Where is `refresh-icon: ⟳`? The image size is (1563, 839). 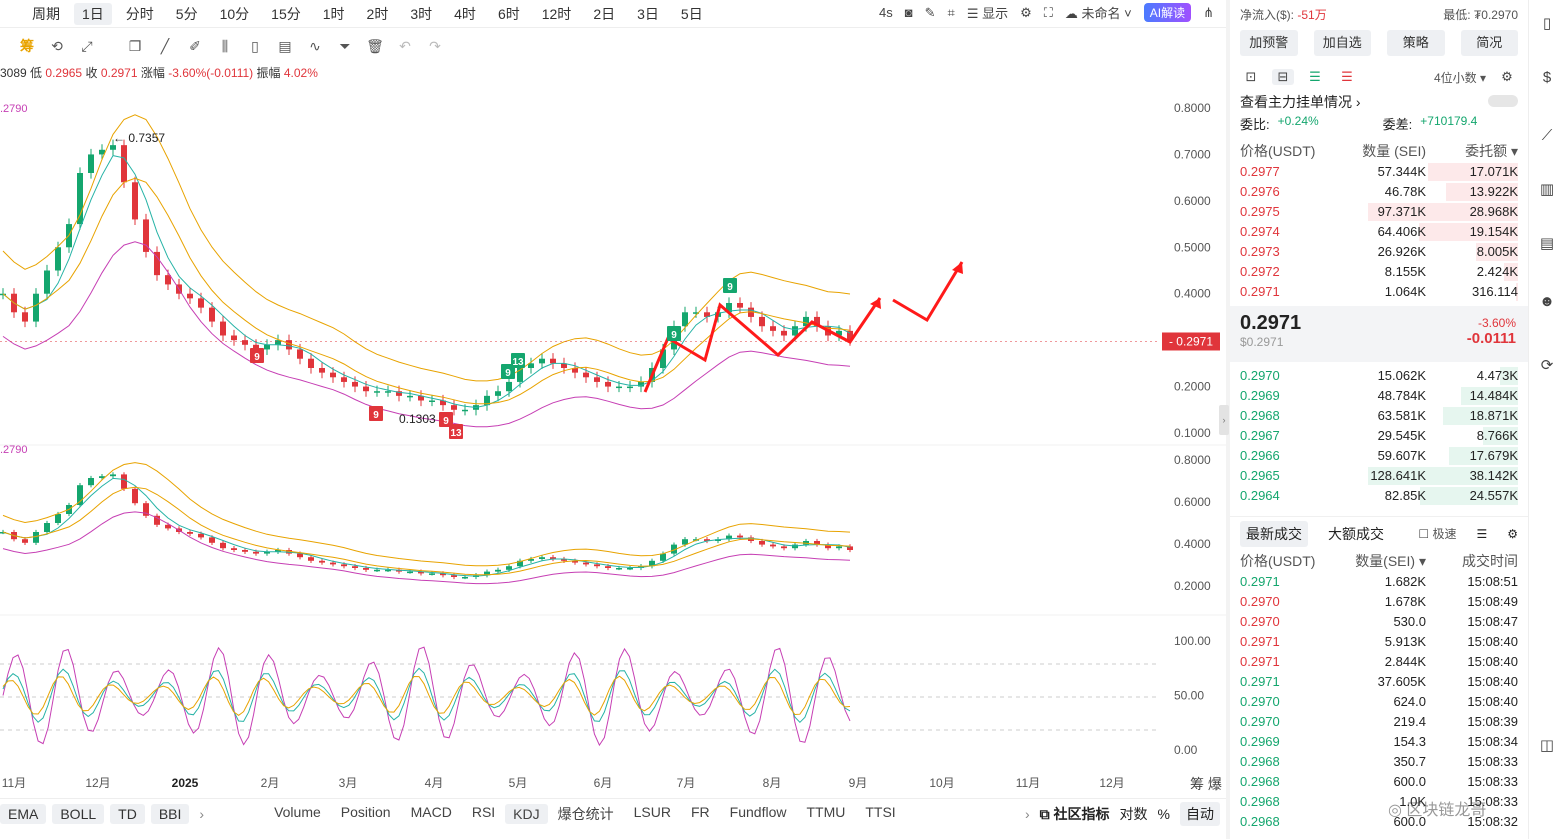 refresh-icon: ⟳ is located at coordinates (1547, 365).